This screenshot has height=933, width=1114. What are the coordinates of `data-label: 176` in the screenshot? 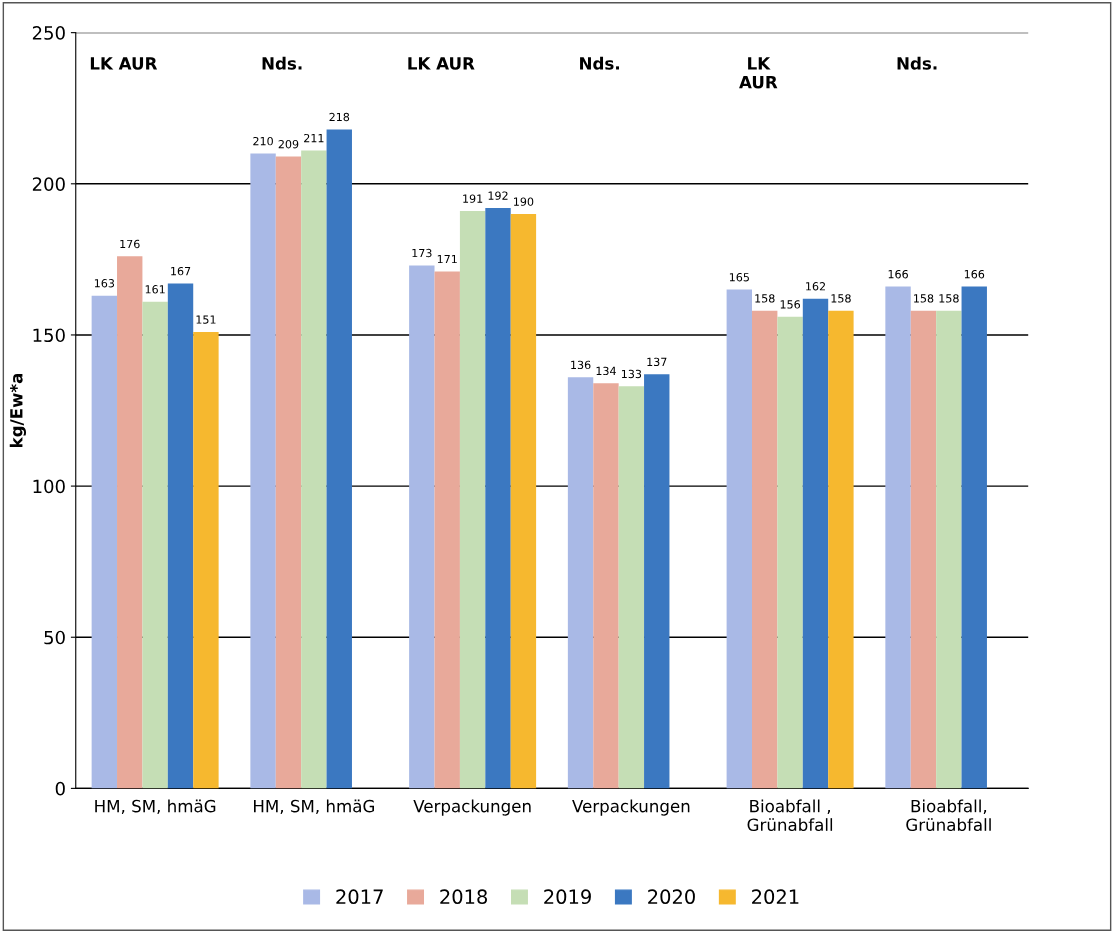 It's located at (130, 244).